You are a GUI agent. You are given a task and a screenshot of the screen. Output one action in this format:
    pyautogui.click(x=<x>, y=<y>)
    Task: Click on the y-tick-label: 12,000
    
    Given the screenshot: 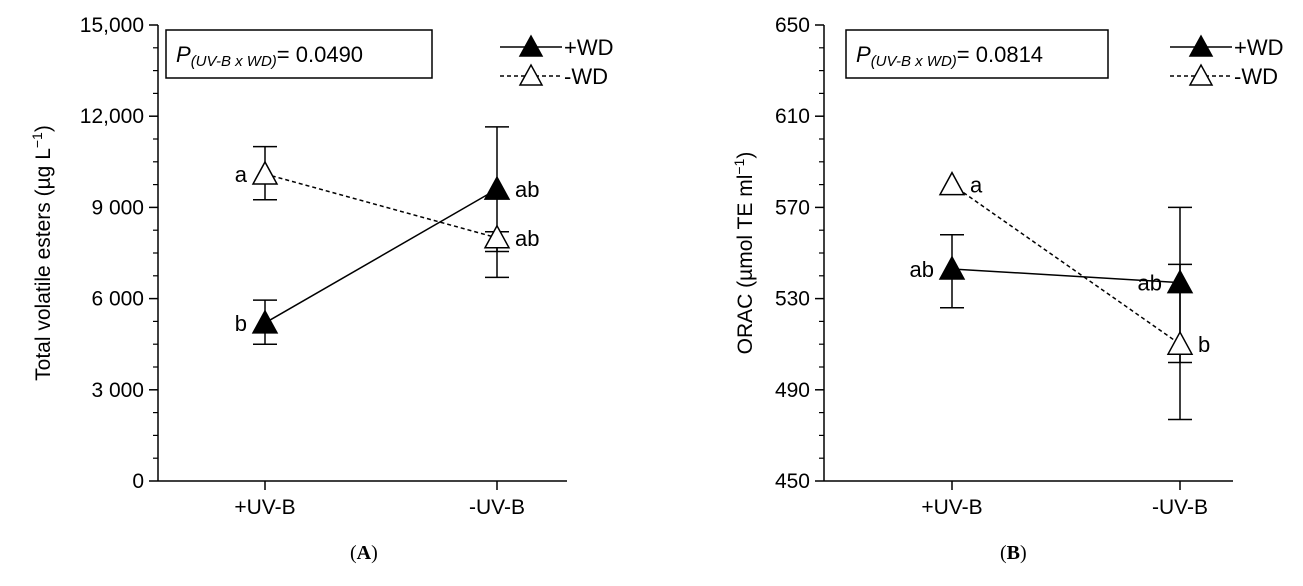 What is the action you would take?
    pyautogui.click(x=112, y=116)
    